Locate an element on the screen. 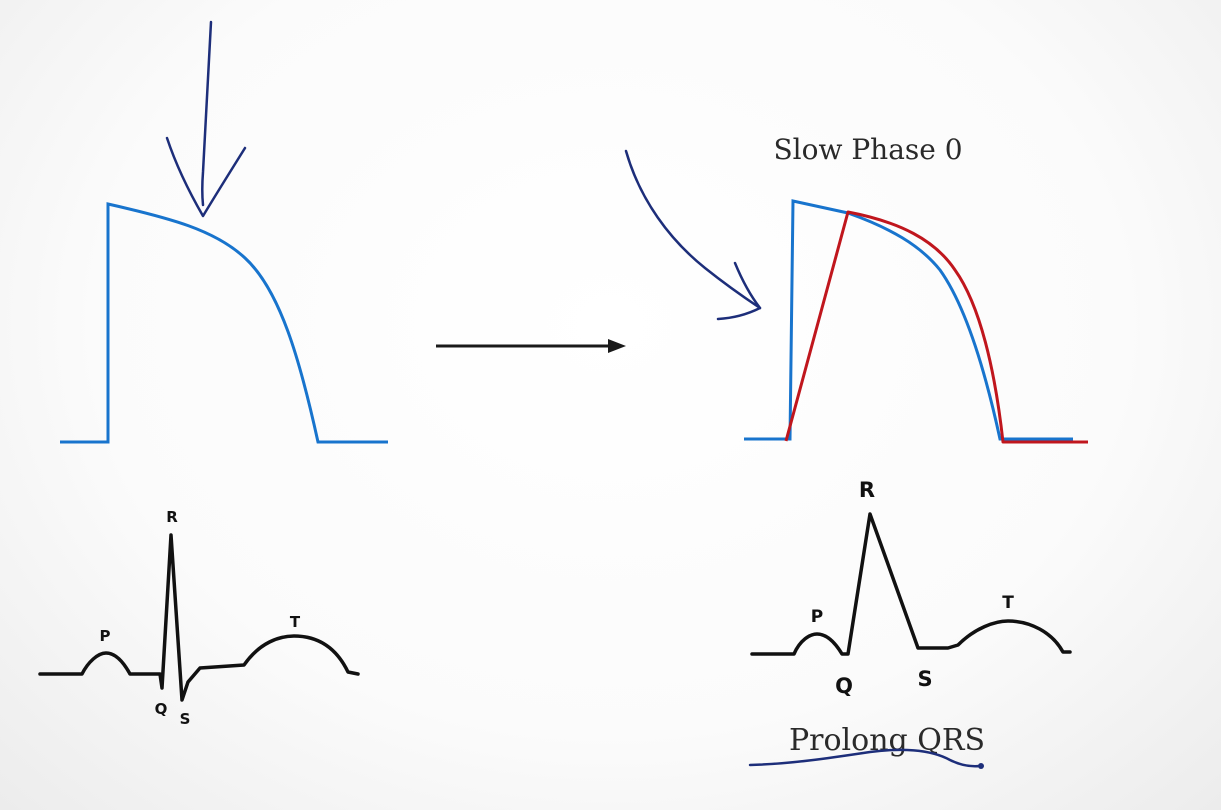 Image resolution: width=1221 pixels, height=810 pixels. handdrawn-down-arrow is located at coordinates (206, 119).